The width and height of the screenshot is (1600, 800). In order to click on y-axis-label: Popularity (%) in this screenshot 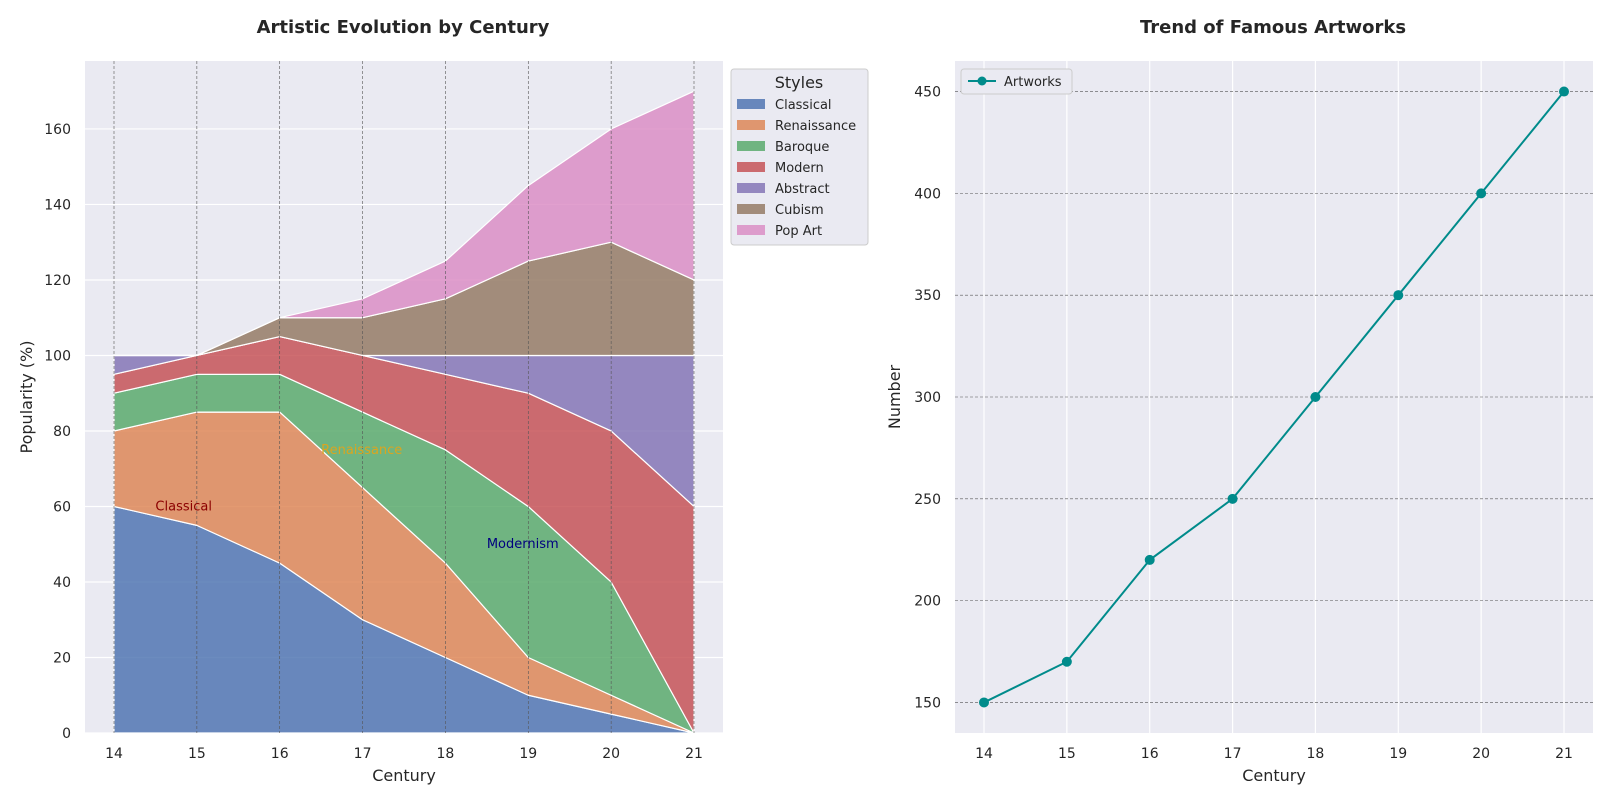, I will do `click(26, 397)`.